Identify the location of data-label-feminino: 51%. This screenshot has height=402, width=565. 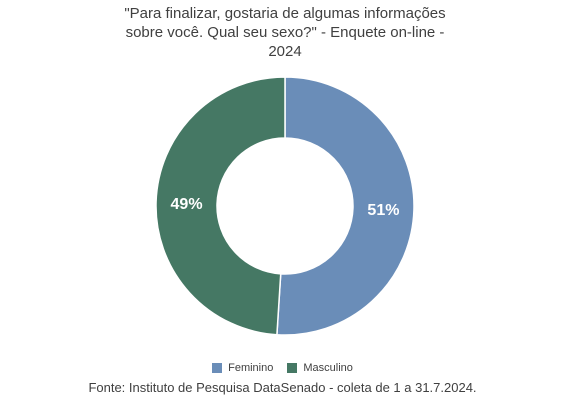
(383, 210).